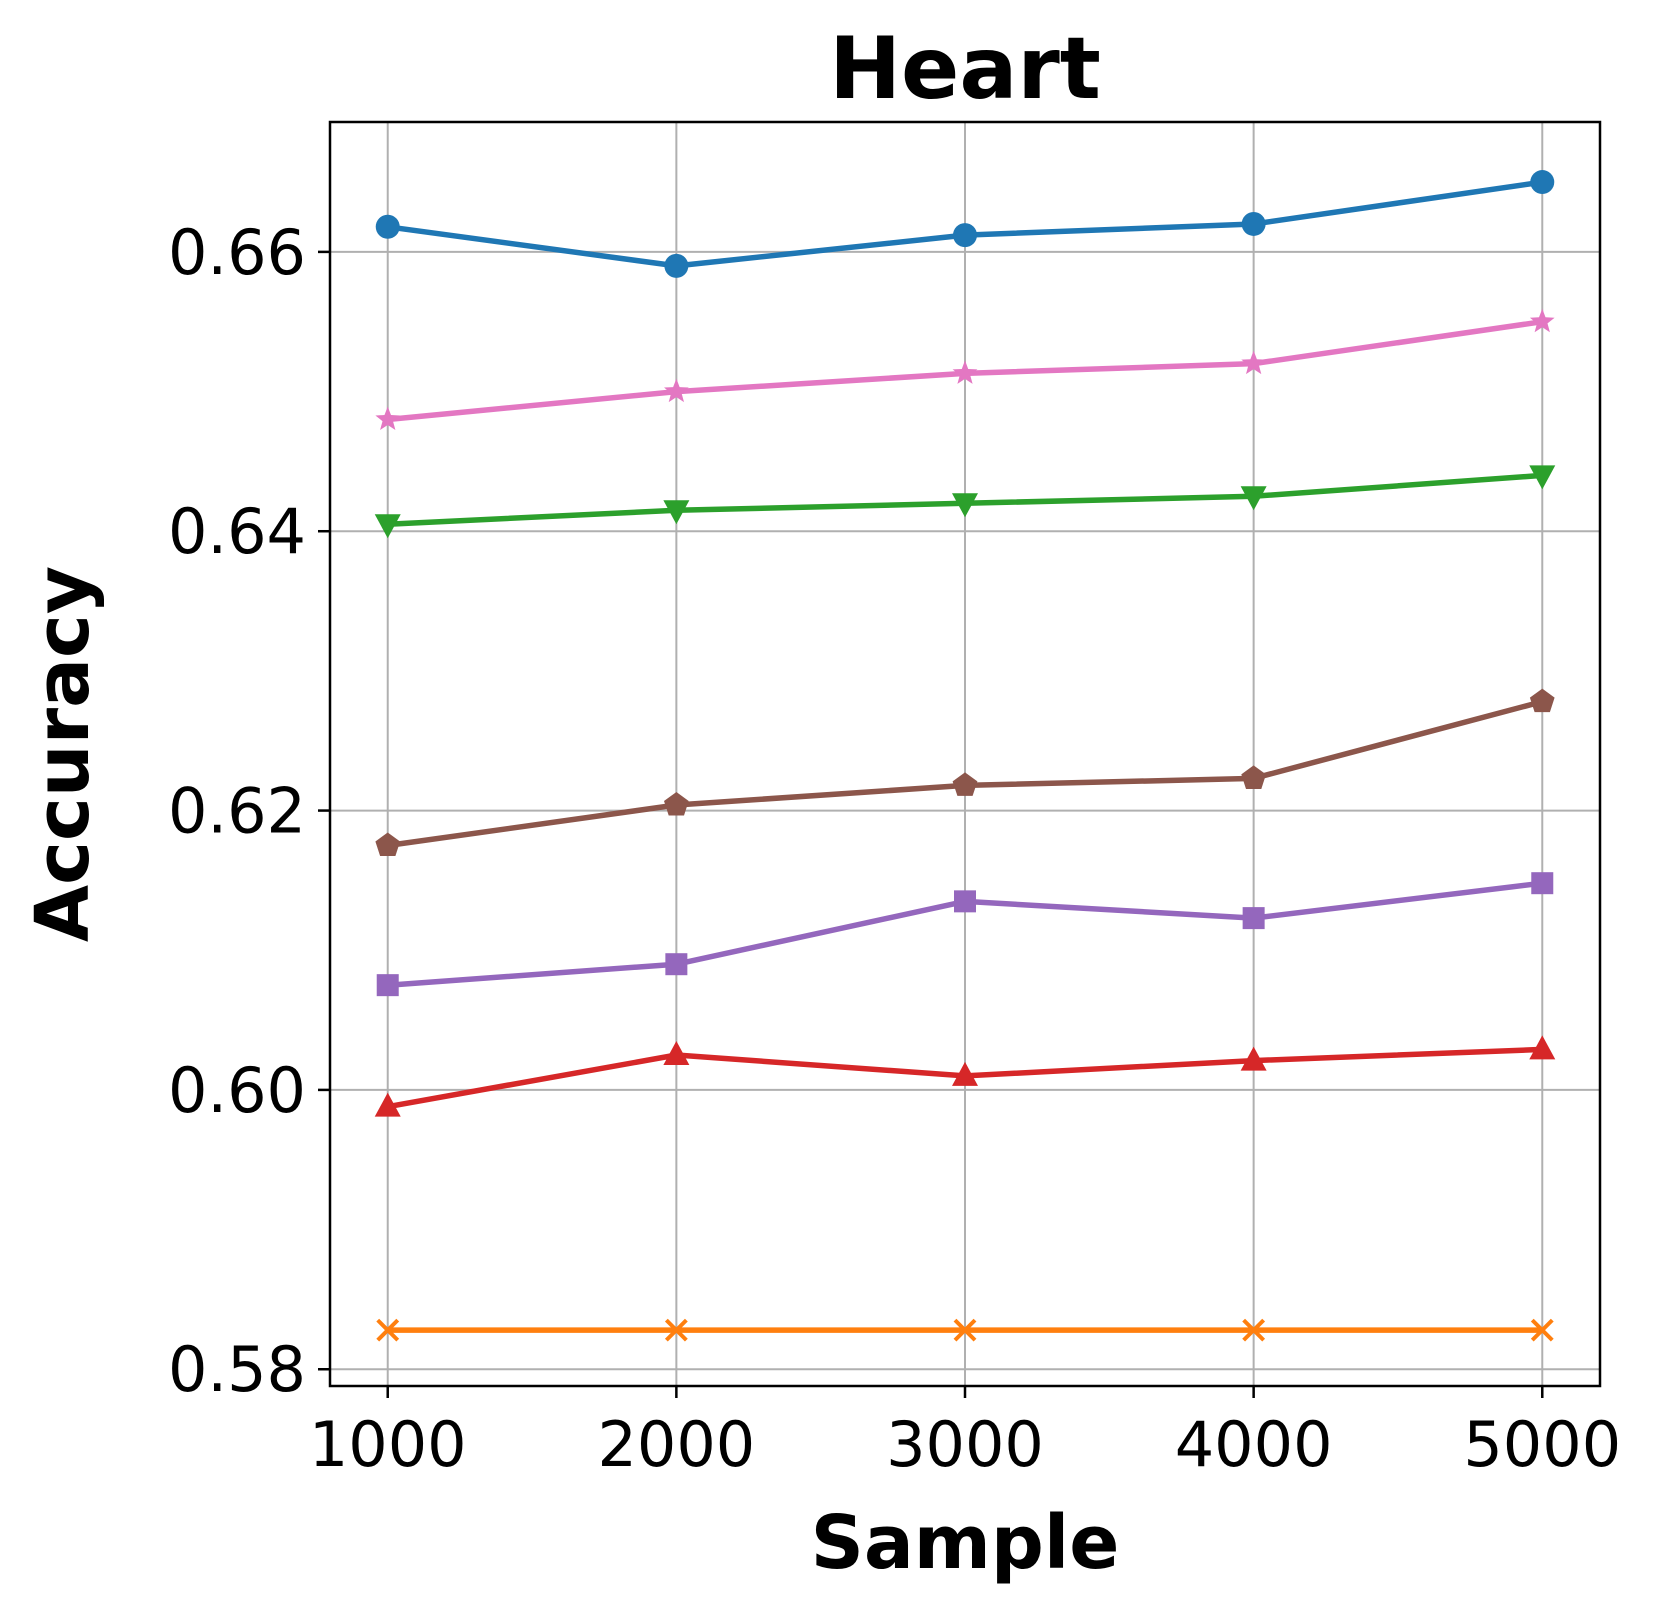 This screenshot has height=1614, width=1661. I want to click on series-green, so click(965, 502).